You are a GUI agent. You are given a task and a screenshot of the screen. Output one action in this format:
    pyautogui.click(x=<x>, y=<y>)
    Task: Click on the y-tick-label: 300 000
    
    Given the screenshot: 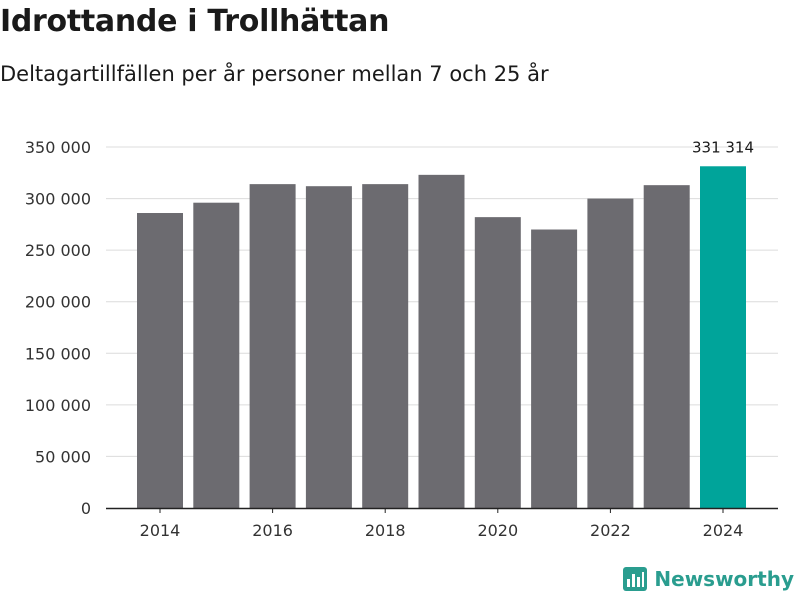 What is the action you would take?
    pyautogui.click(x=58, y=199)
    